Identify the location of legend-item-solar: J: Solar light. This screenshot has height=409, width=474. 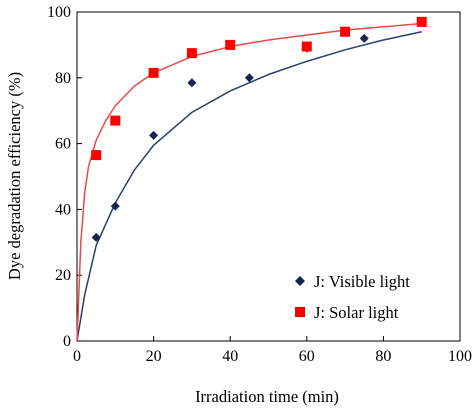
(347, 312).